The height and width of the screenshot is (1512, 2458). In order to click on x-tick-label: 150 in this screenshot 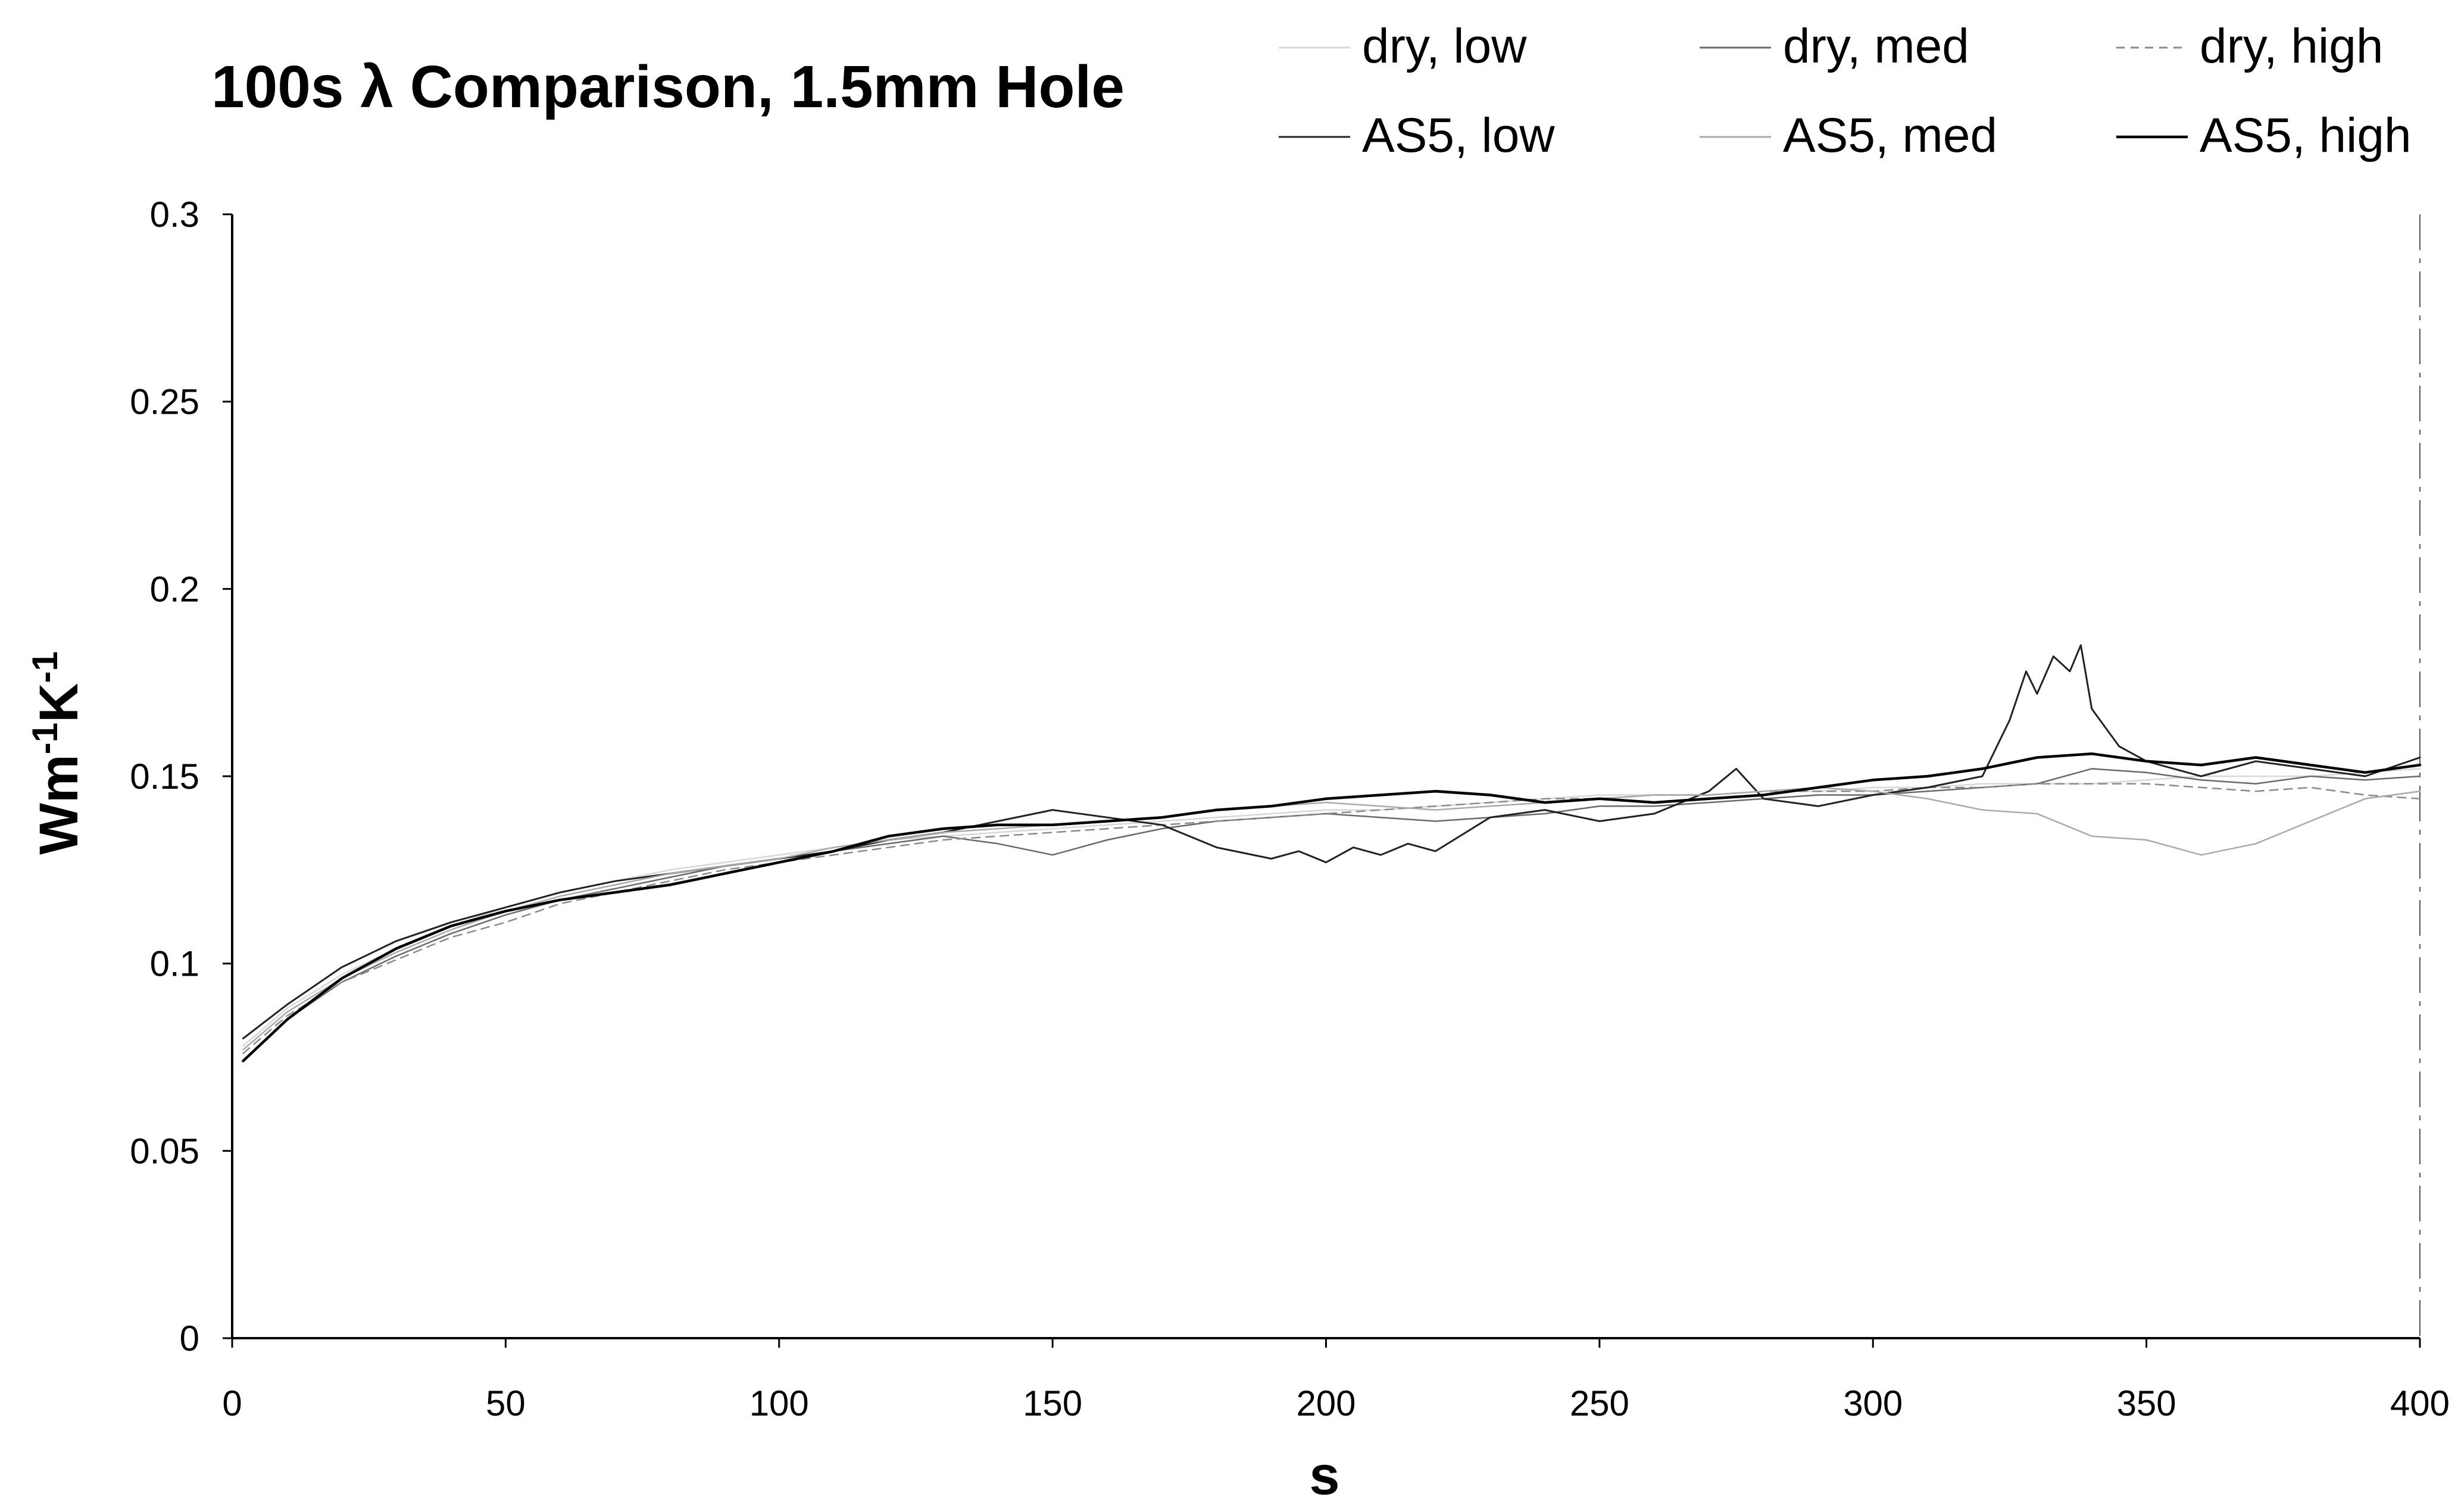, I will do `click(1052, 1403)`.